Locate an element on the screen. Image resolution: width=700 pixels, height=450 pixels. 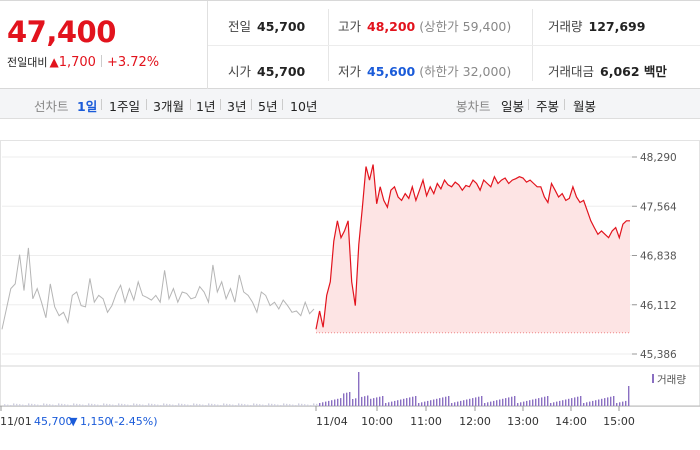
tab-5y: 5년 is located at coordinates (268, 106).